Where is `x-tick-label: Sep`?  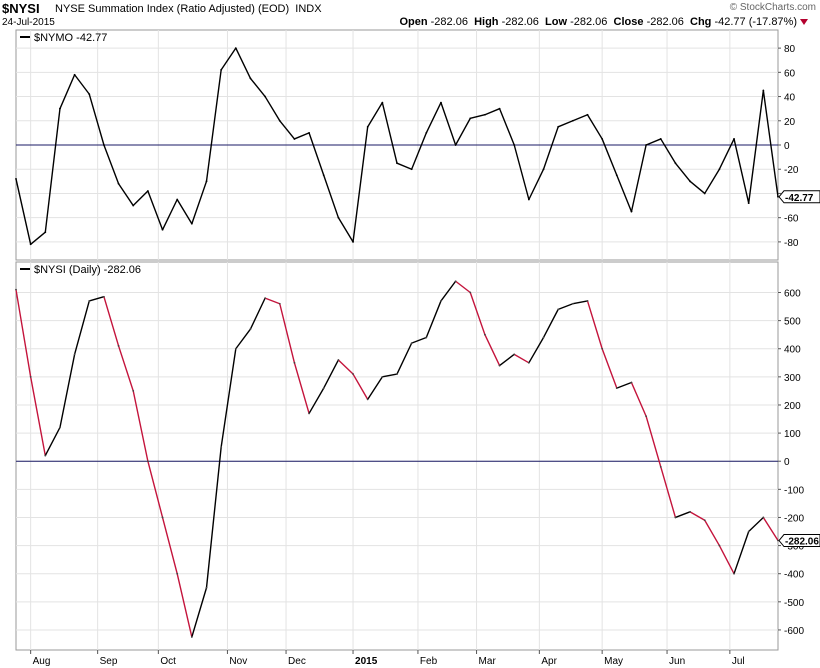 x-tick-label: Sep is located at coordinates (109, 661).